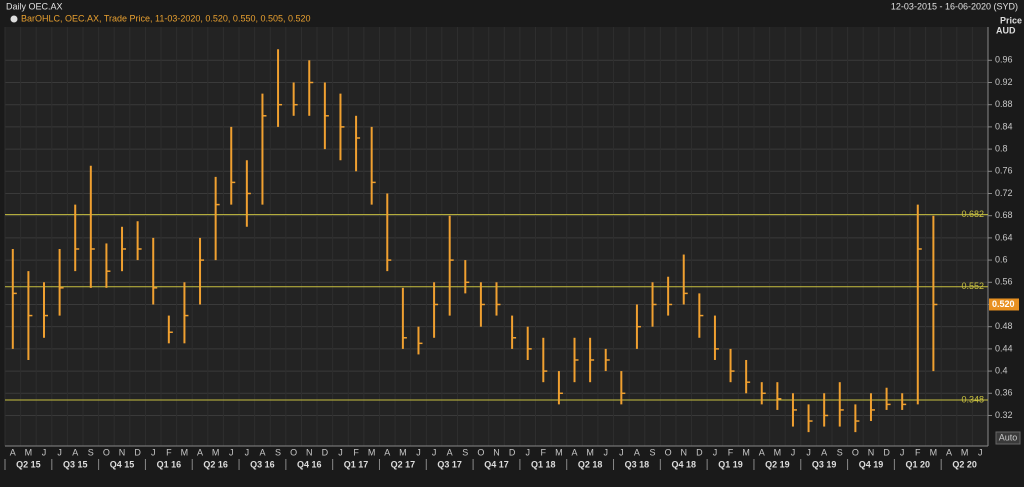 The width and height of the screenshot is (1024, 487). I want to click on y-tick-label: 0.72, so click(1004, 193).